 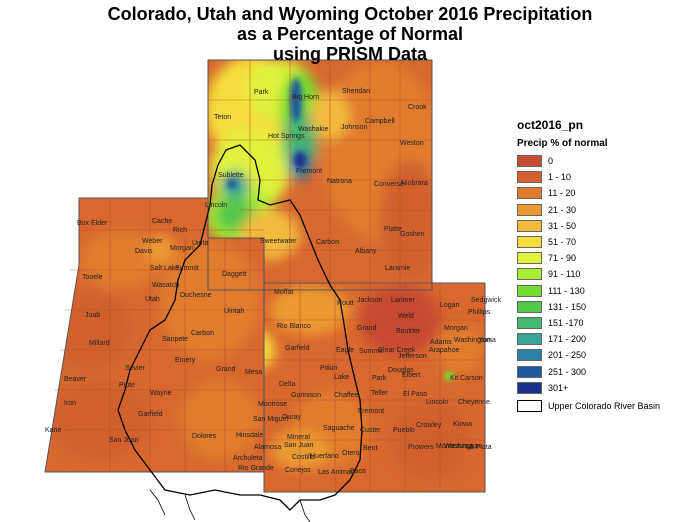 I want to click on county-label: Douglas, so click(x=401, y=370).